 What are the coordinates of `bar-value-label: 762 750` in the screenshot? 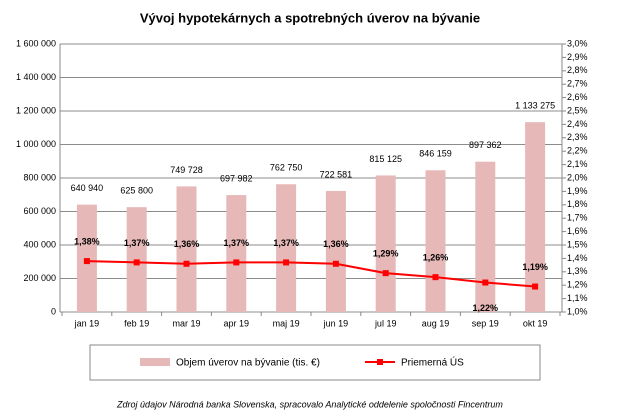 It's located at (286, 168).